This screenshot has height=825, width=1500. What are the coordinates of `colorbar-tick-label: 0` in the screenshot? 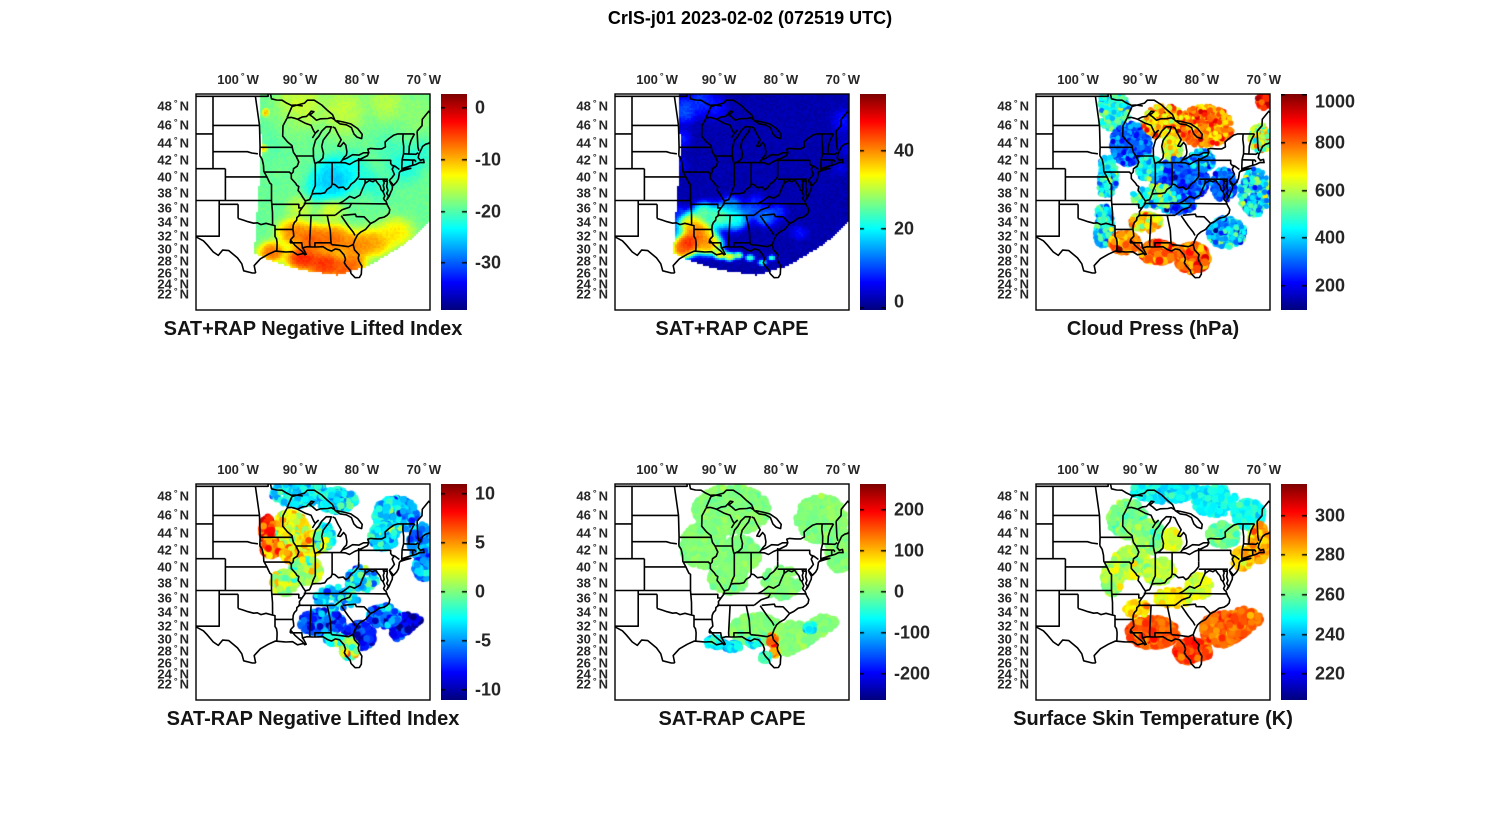 It's located at (899, 301).